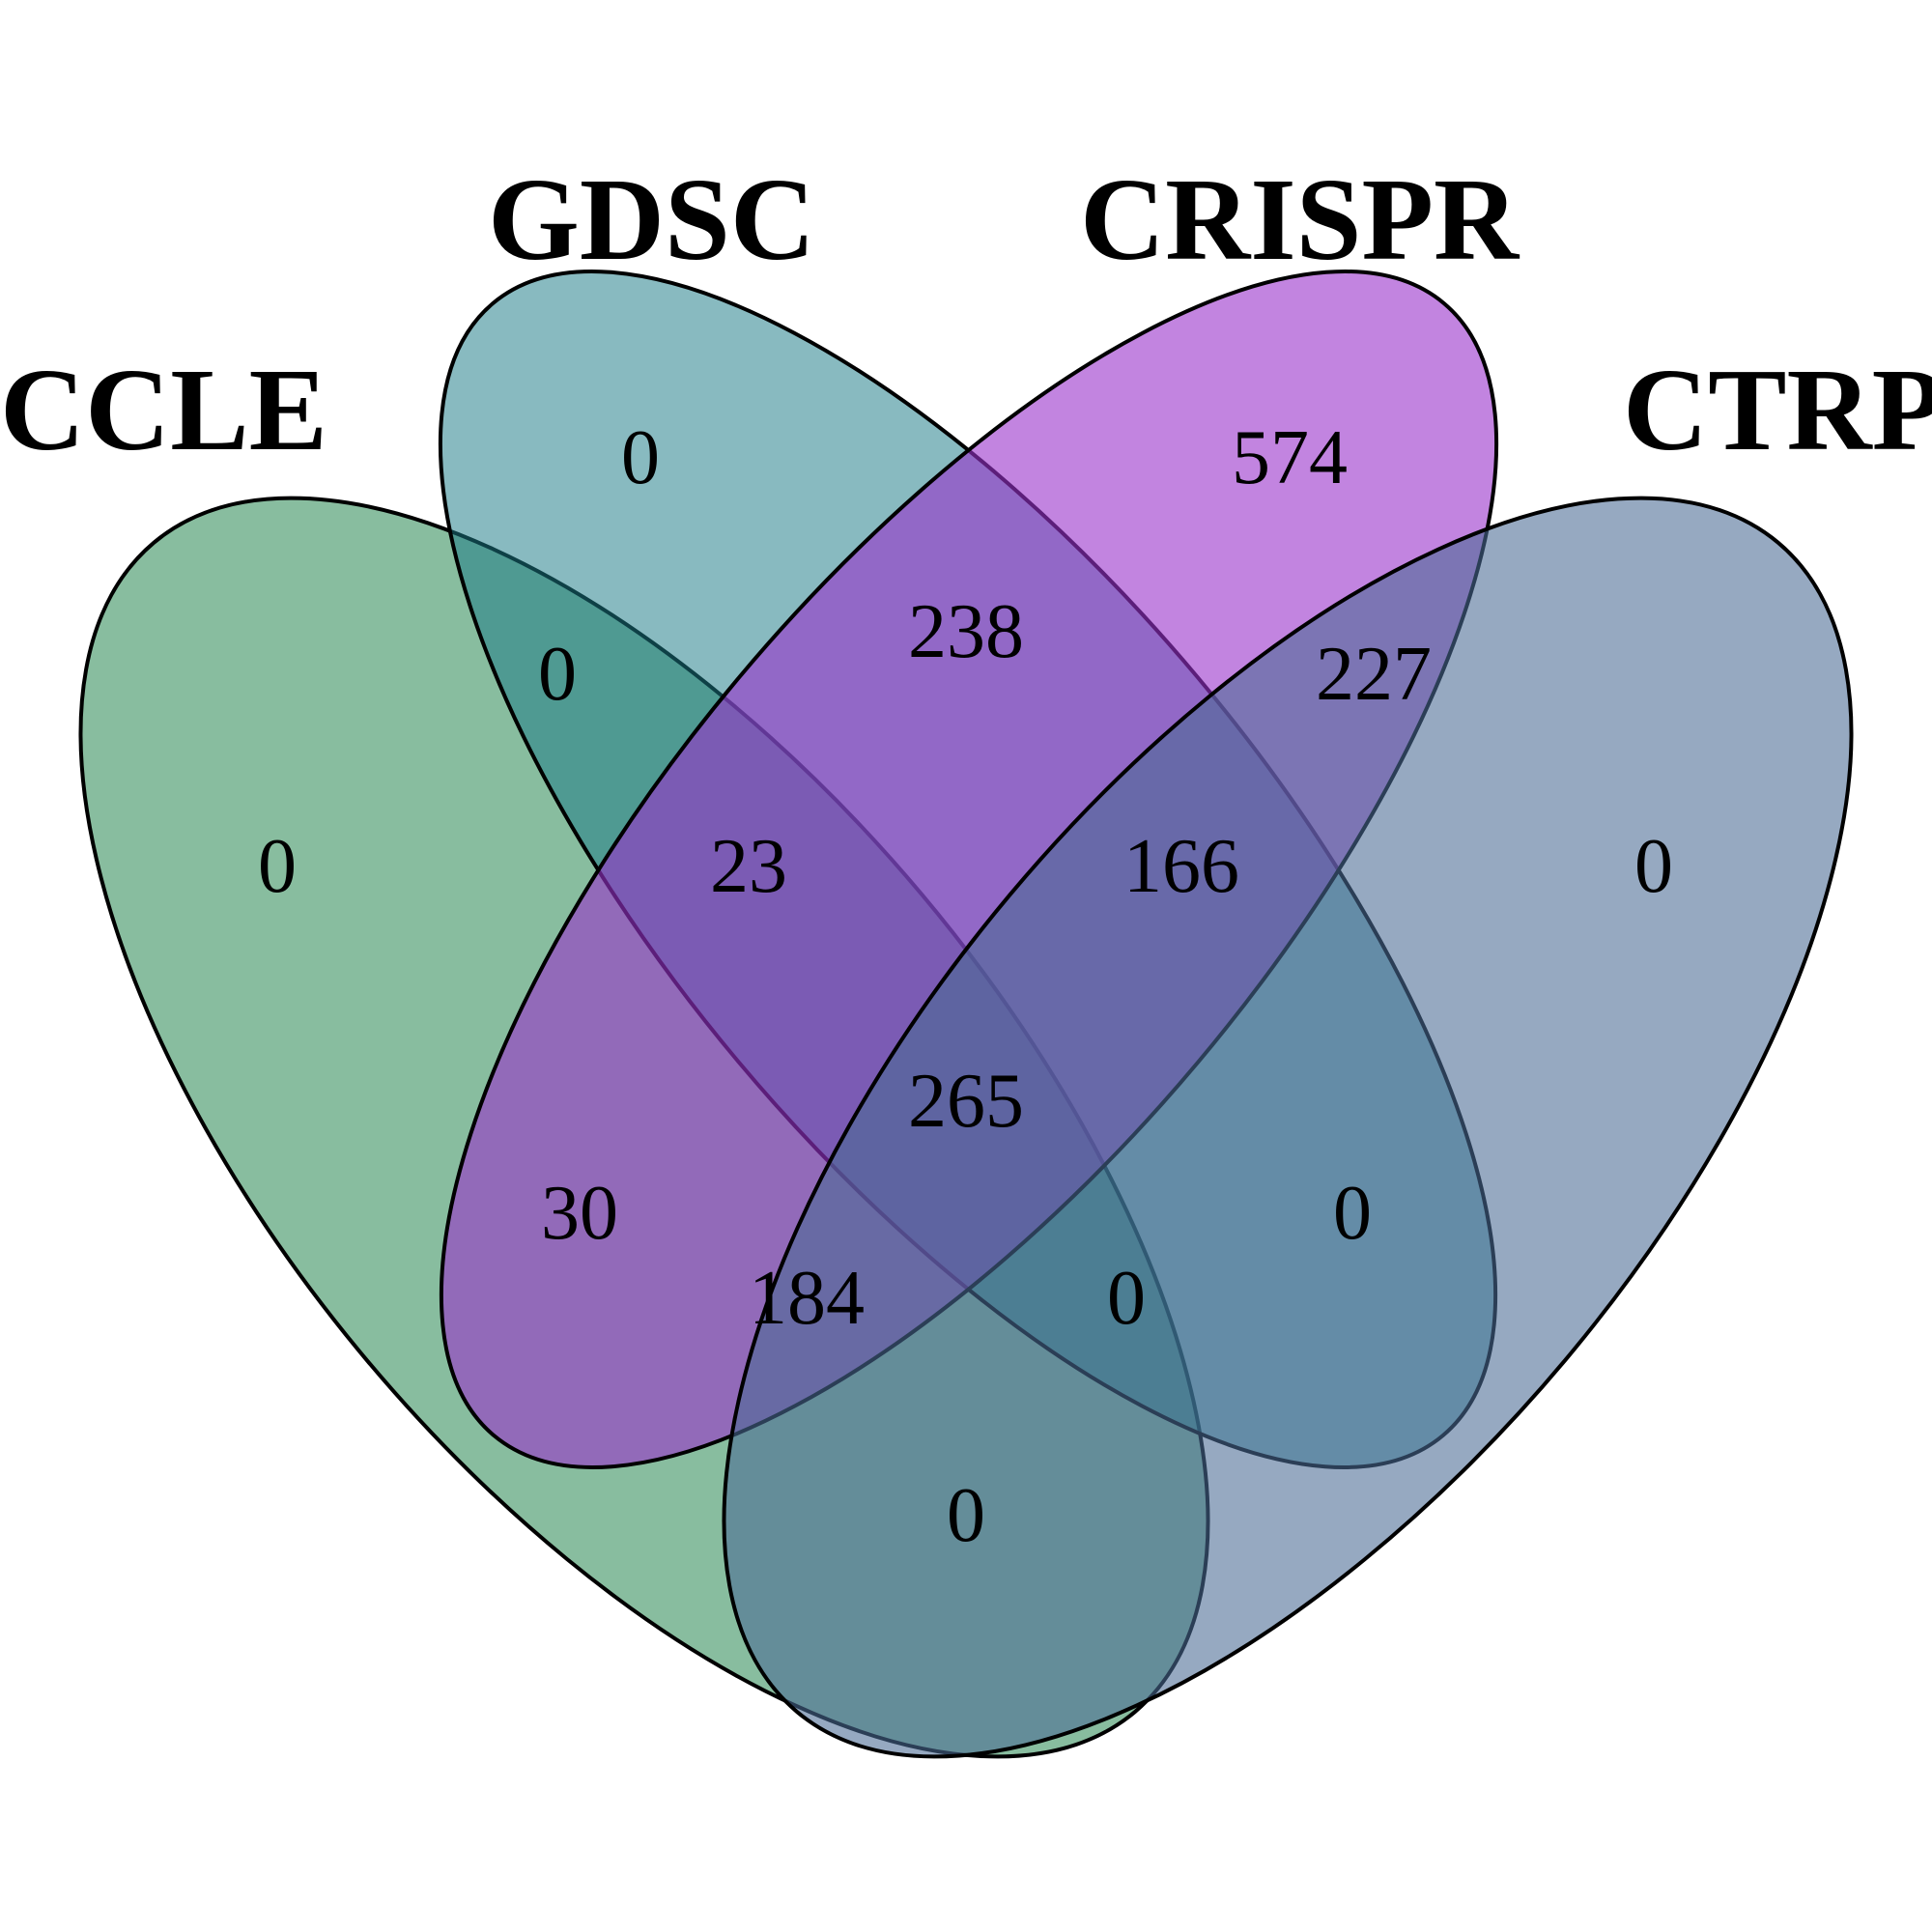  I want to click on set-label-gdsc: GDSC, so click(651, 220).